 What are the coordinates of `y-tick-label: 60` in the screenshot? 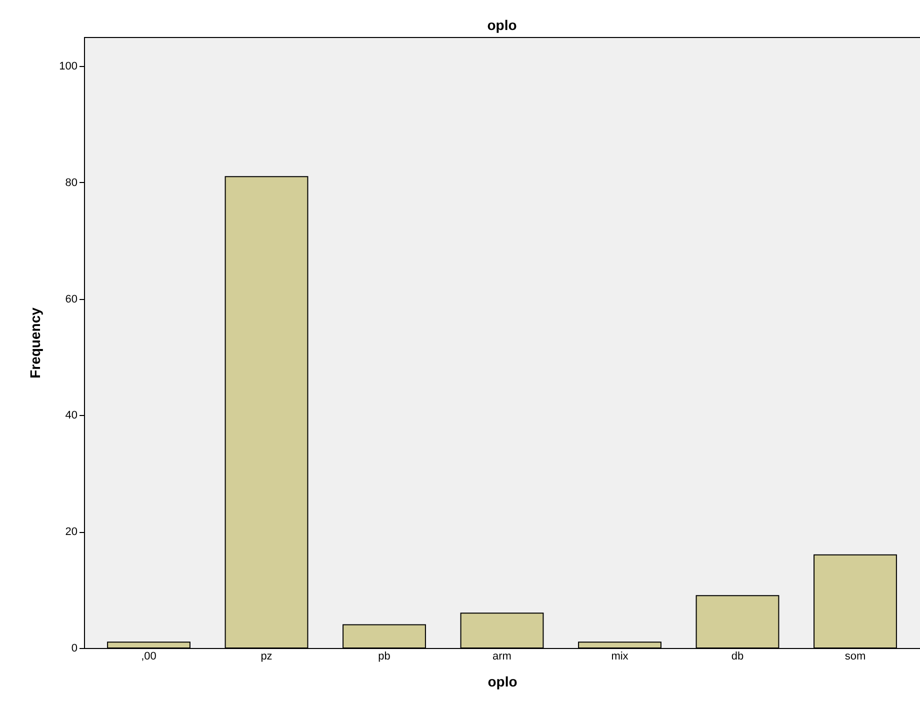 It's located at (71, 299).